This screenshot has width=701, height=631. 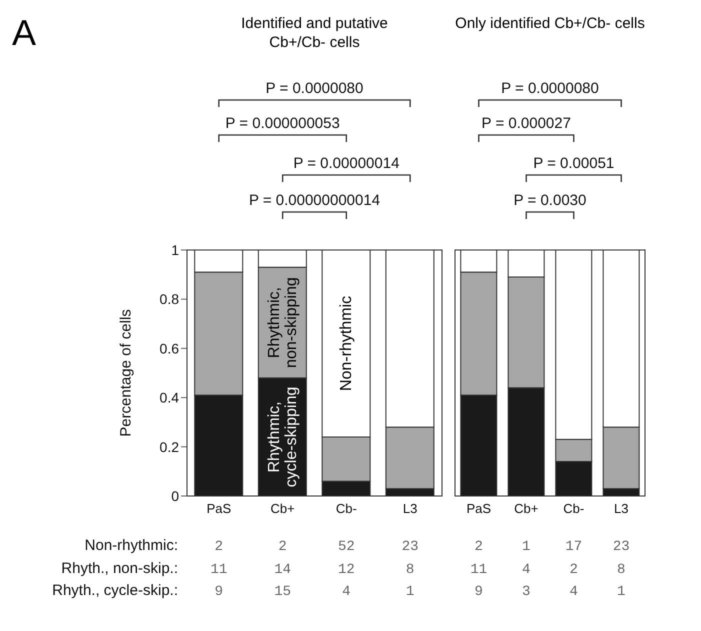 What do you see at coordinates (175, 496) in the screenshot?
I see `y-tick-label: 0` at bounding box center [175, 496].